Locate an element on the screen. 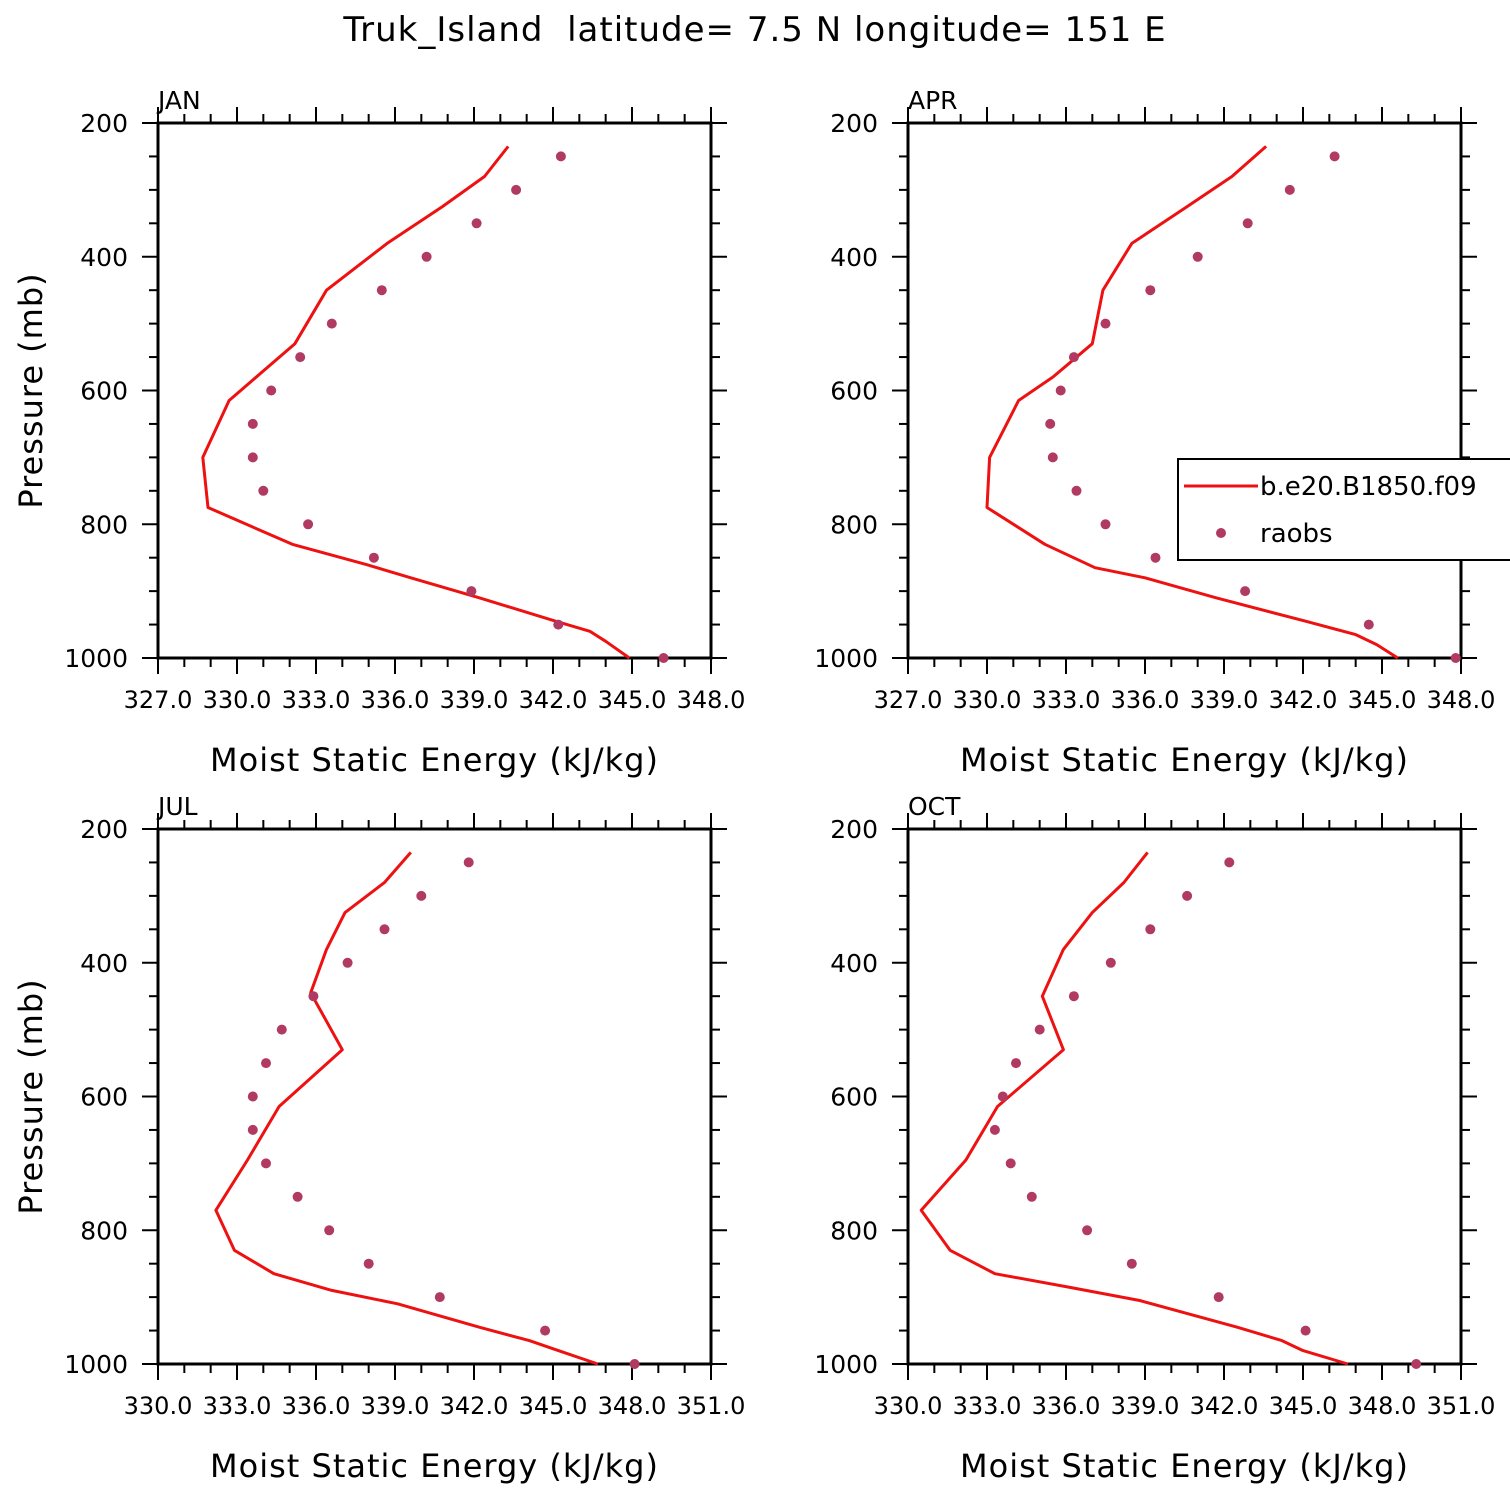 This screenshot has width=1510, height=1510. legend-box is located at coordinates (1343, 509).